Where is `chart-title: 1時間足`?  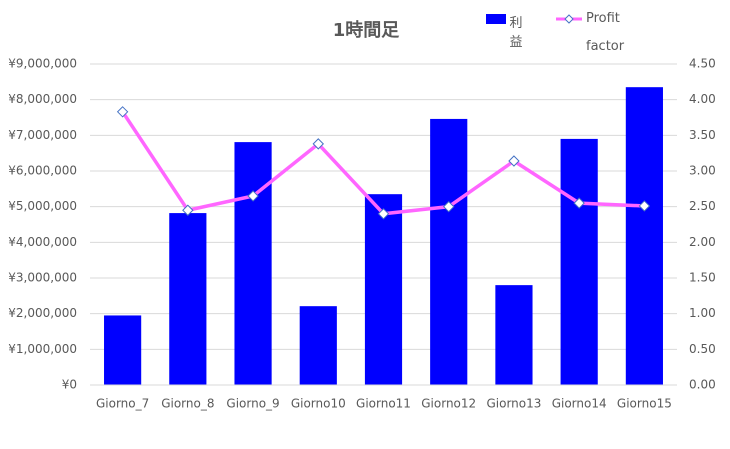 chart-title: 1時間足 is located at coordinates (366, 30).